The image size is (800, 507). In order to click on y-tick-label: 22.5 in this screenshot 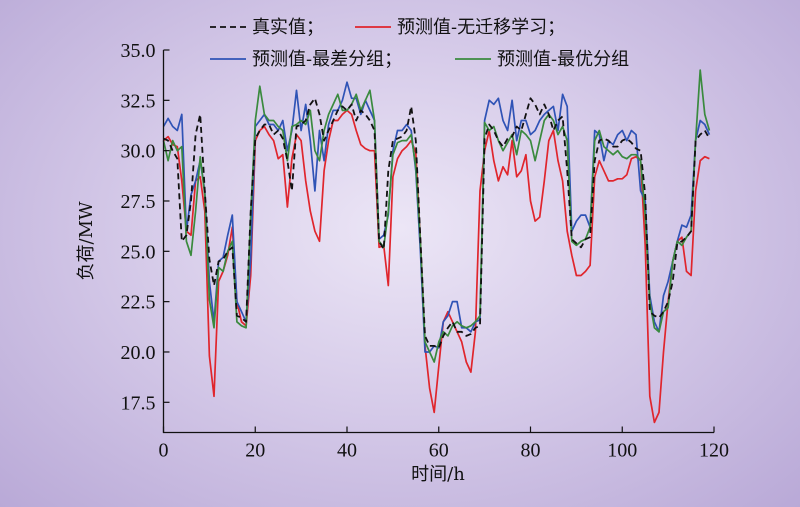, I will do `click(138, 303)`.